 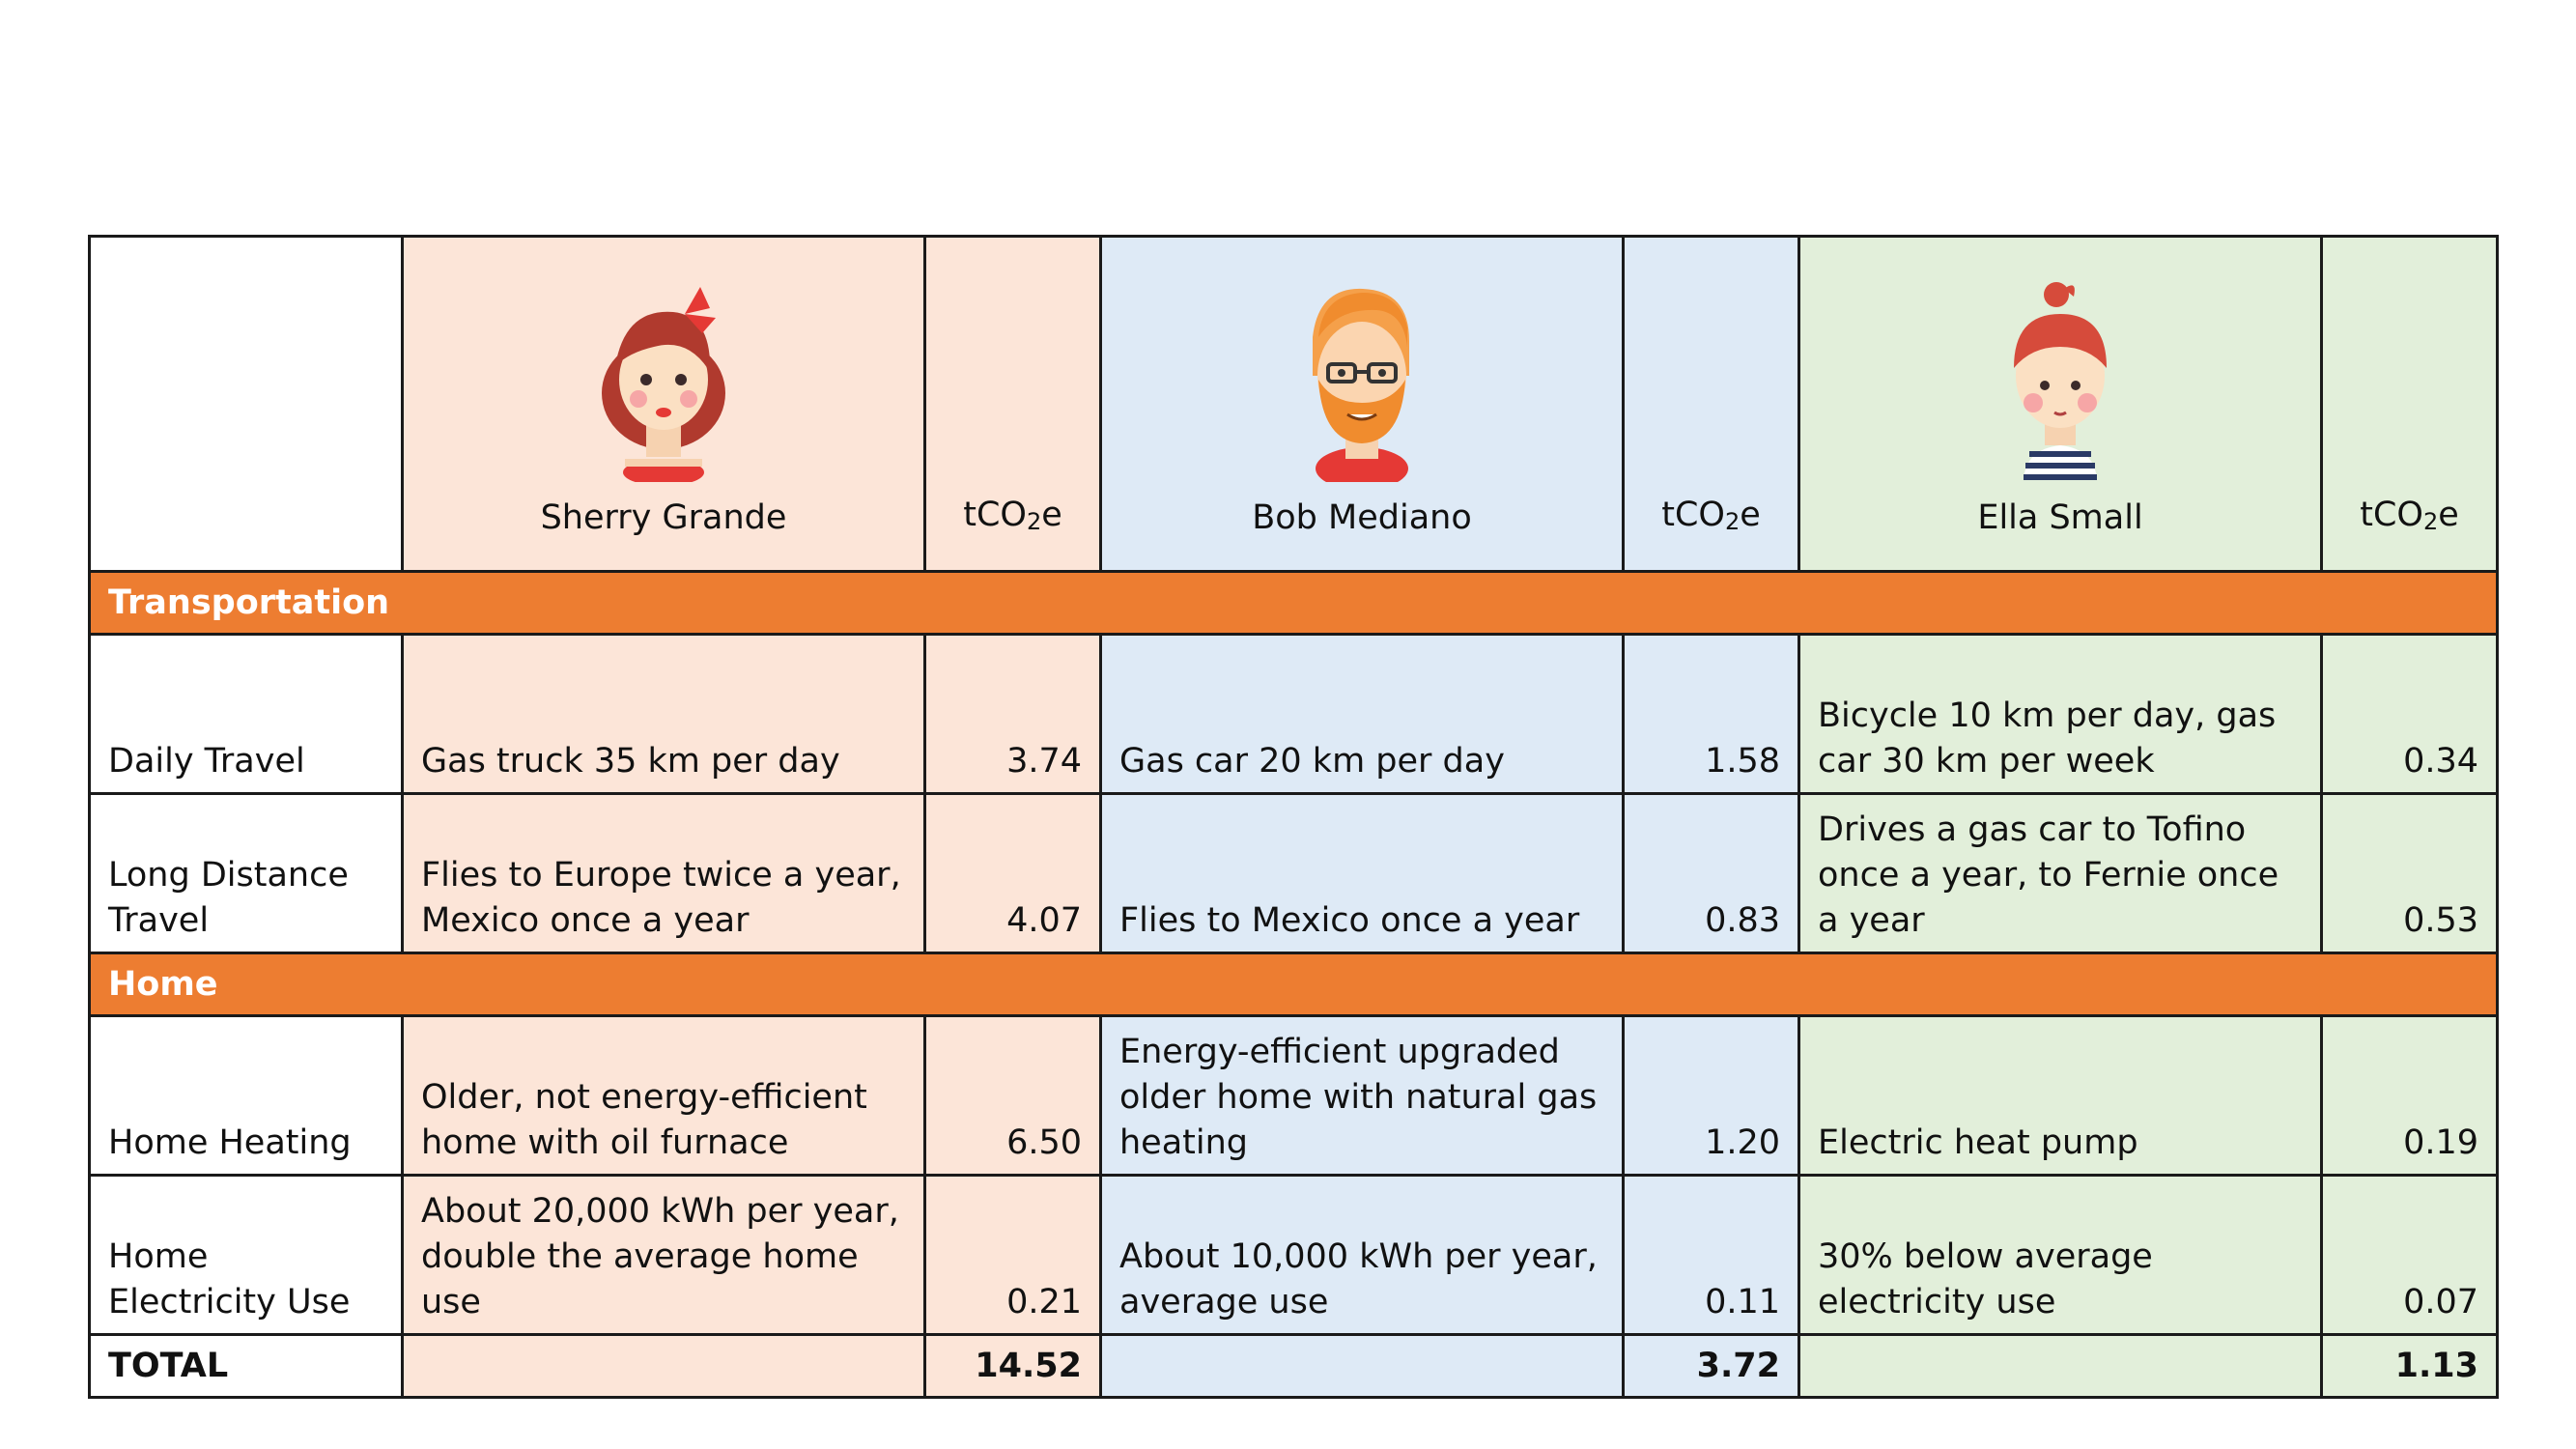 I want to click on total-value-ella: 1.13, so click(x=2409, y=1366).